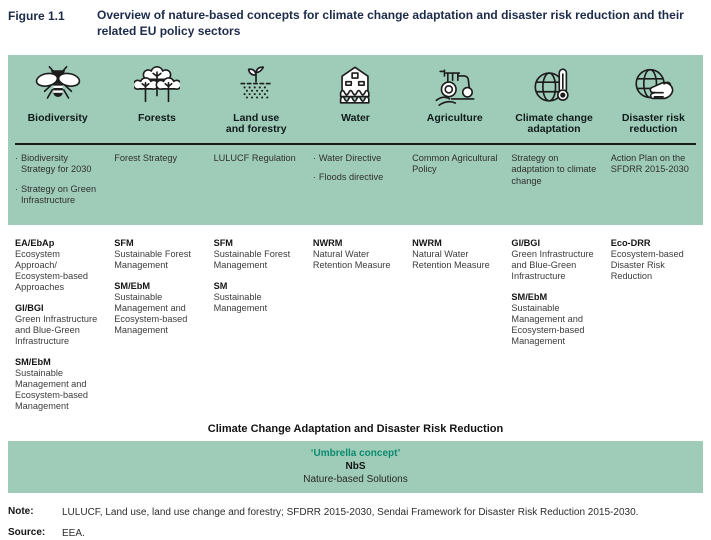 This screenshot has width=711, height=540. What do you see at coordinates (21, 512) in the screenshot?
I see `note-label: Note:` at bounding box center [21, 512].